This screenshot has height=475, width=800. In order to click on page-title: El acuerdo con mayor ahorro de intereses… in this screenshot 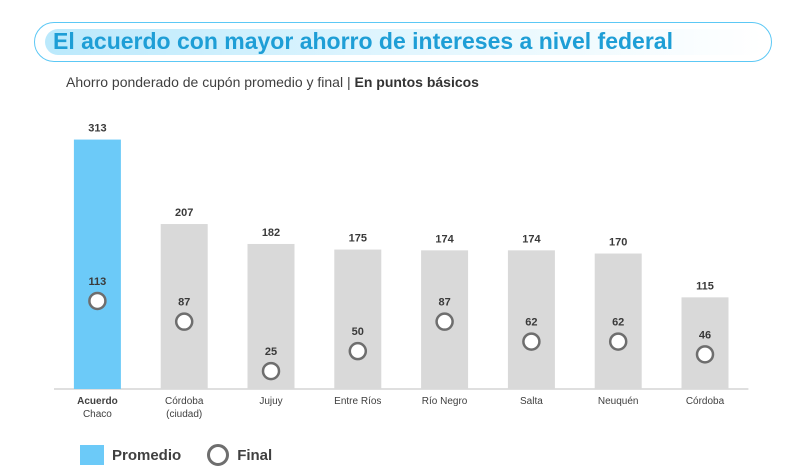, I will do `click(363, 41)`.